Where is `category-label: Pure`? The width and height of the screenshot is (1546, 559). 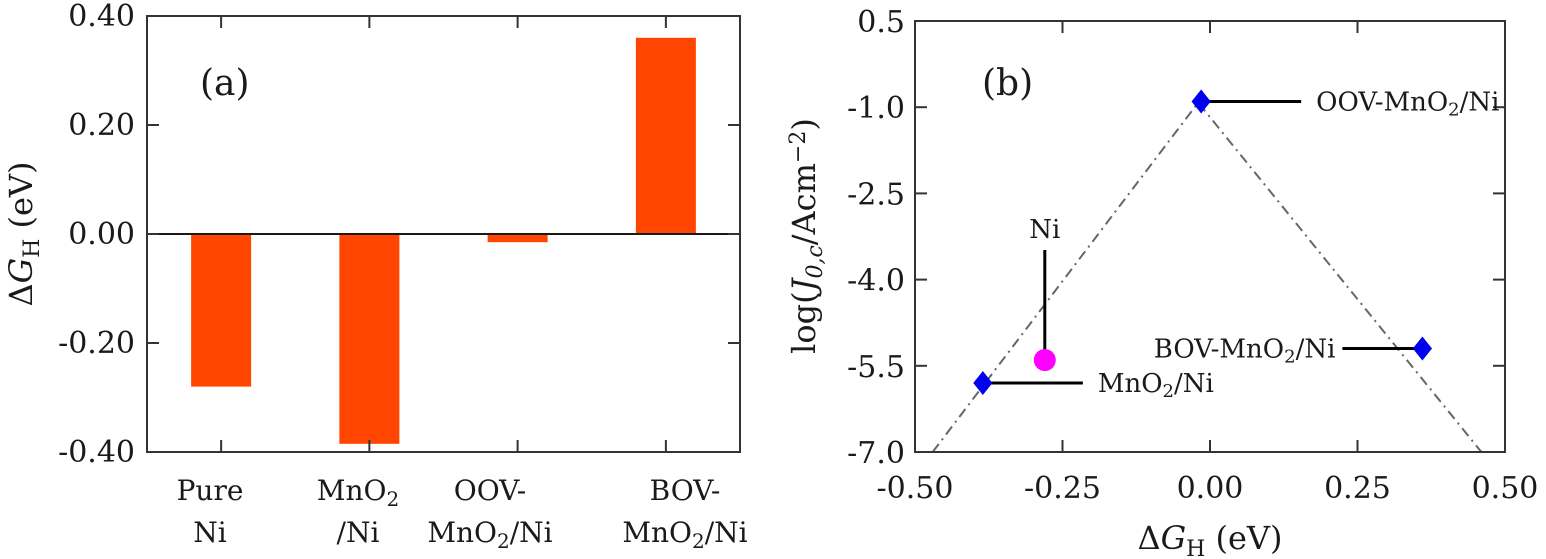 category-label: Pure is located at coordinates (210, 490).